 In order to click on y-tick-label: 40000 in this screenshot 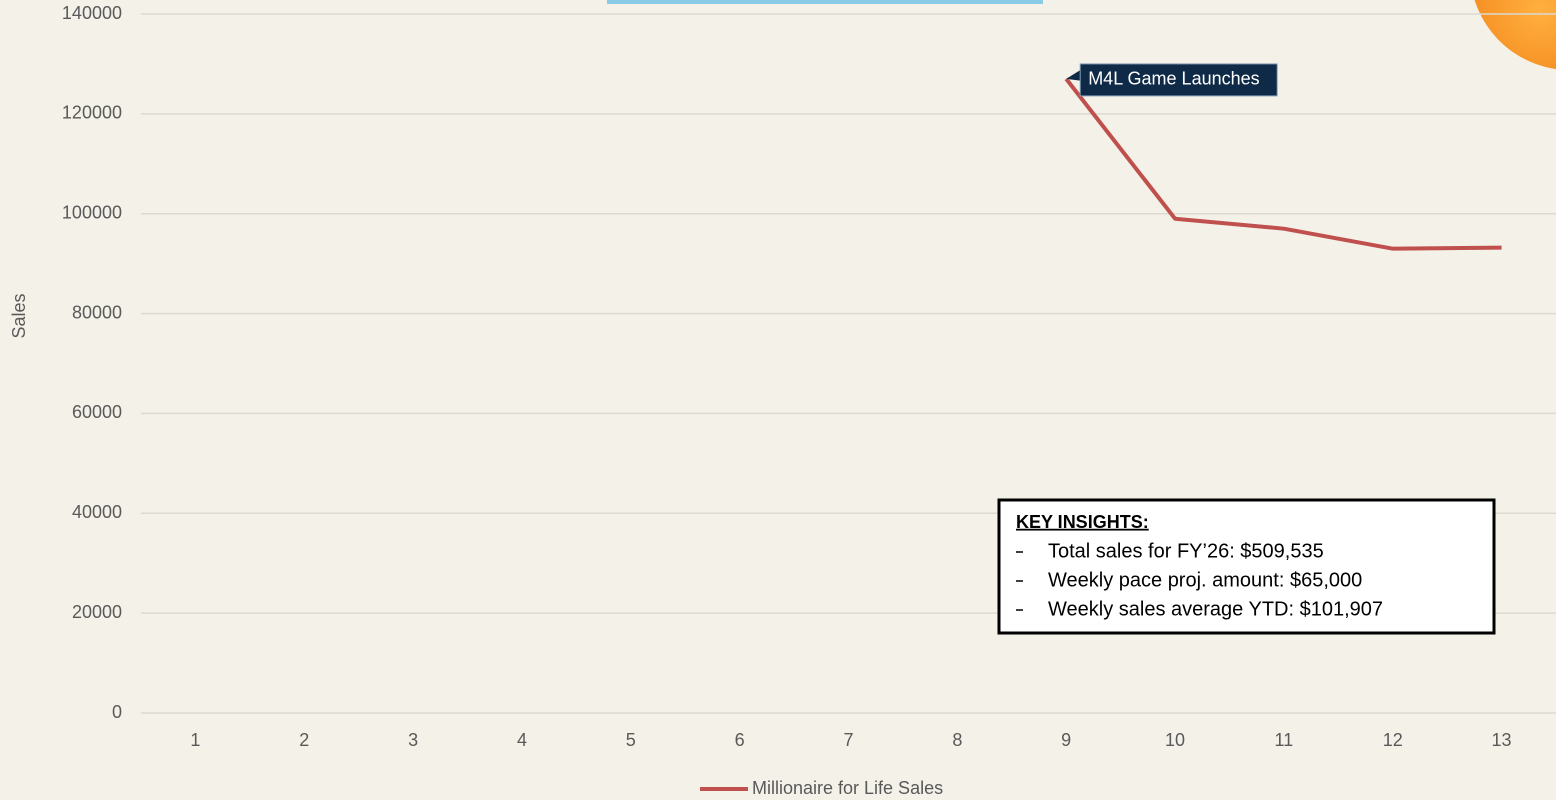, I will do `click(97, 512)`.